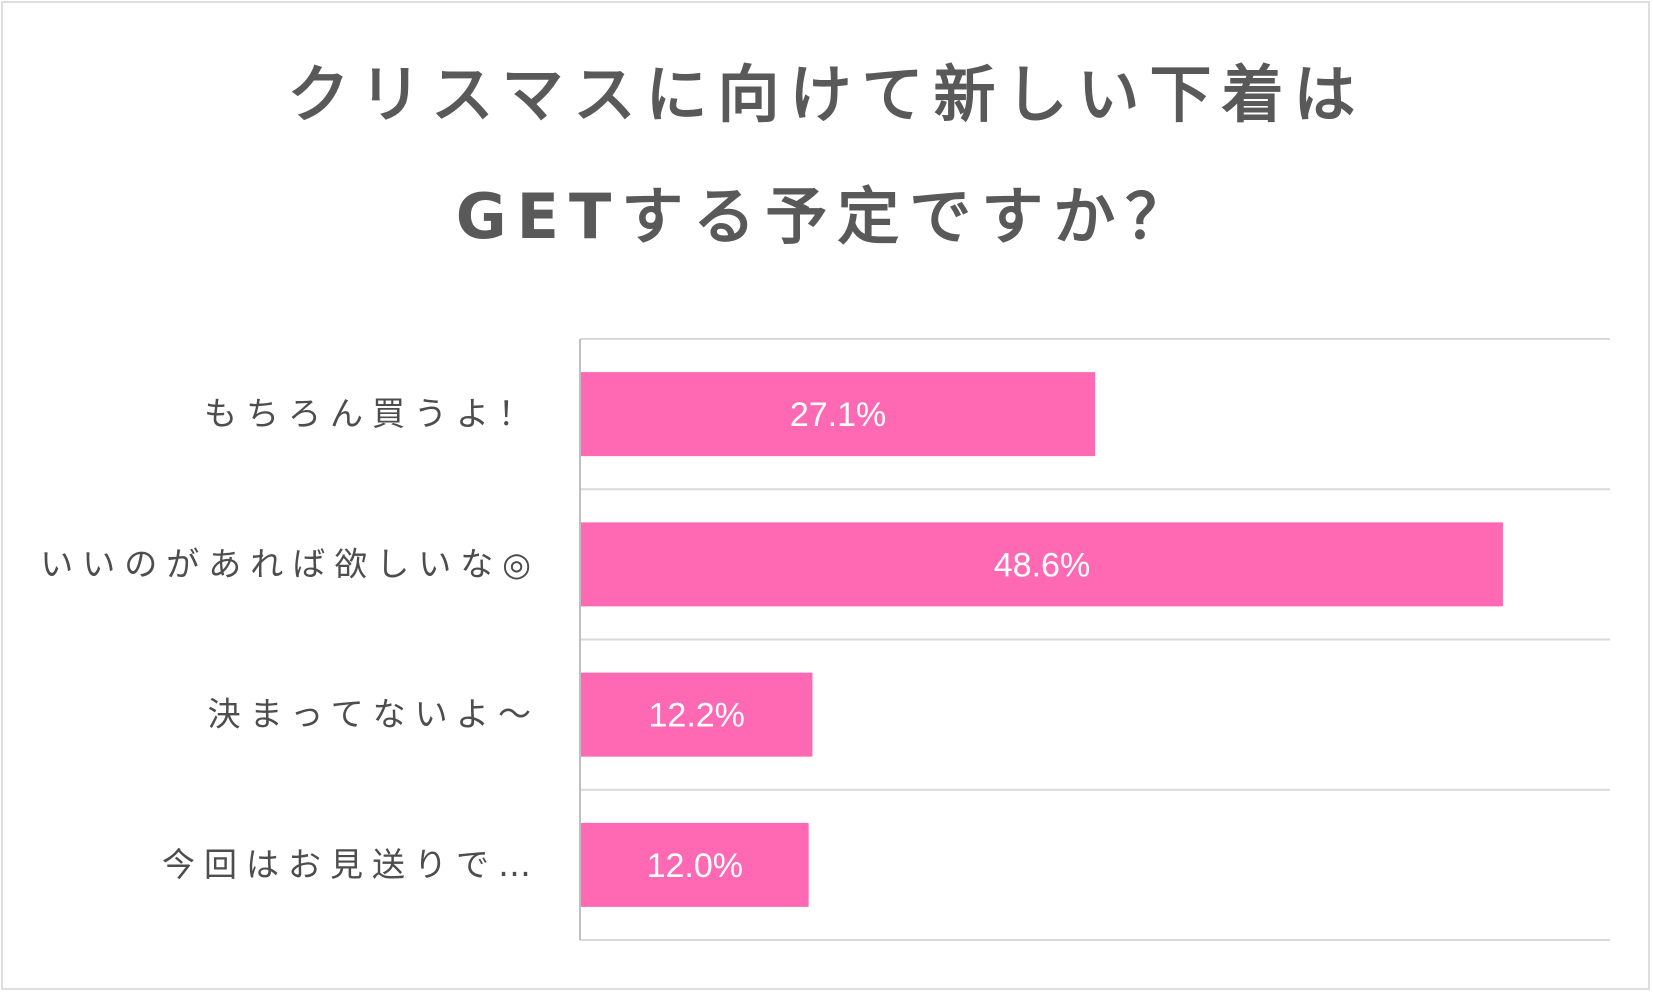  I want to click on value-label-3: 12.2%, so click(697, 716).